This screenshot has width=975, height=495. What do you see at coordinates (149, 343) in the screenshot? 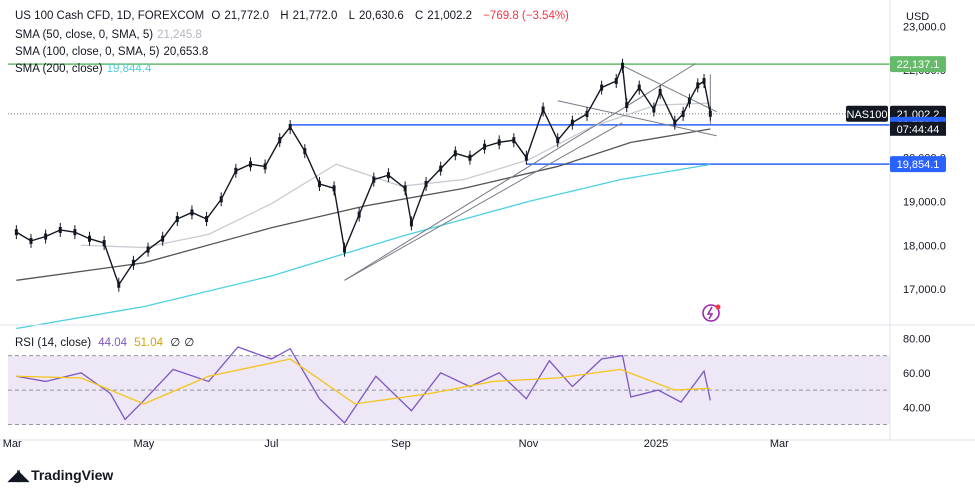
I see `rsi-ma-value: 51.04` at bounding box center [149, 343].